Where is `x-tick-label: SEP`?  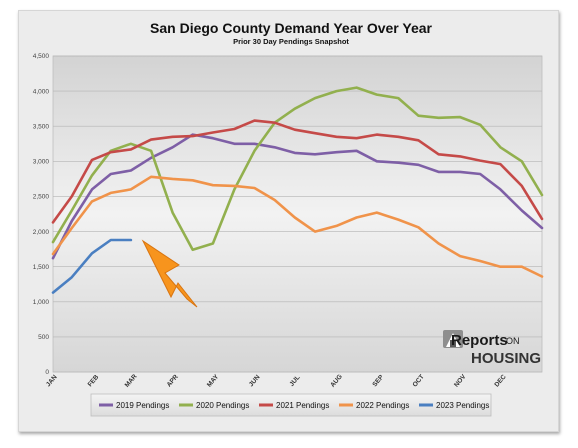
x-tick-label: SEP is located at coordinates (378, 380).